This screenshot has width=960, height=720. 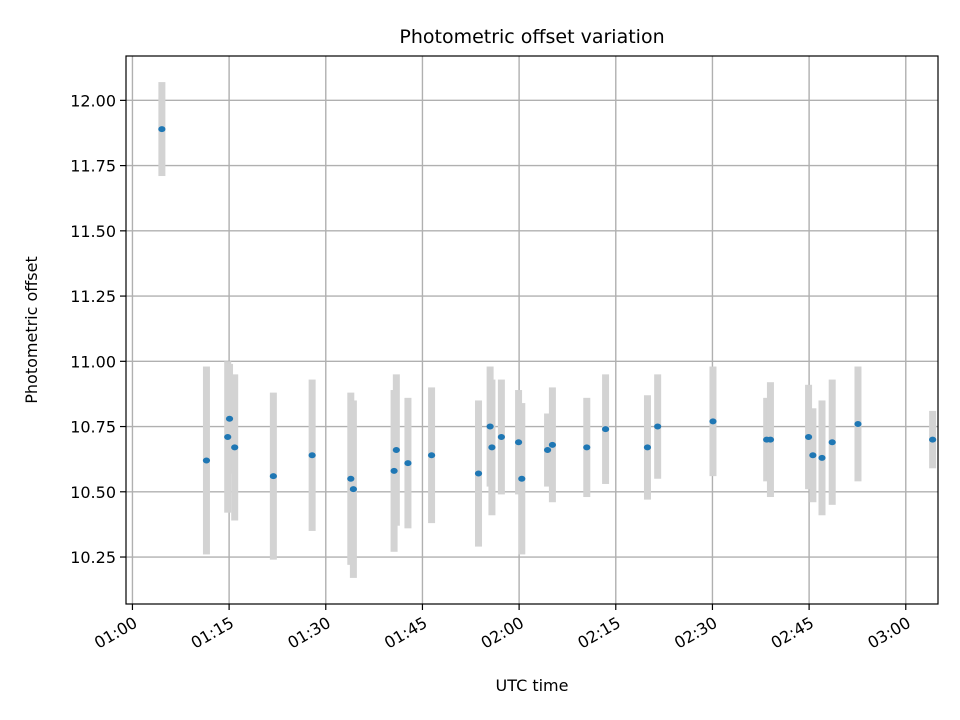 I want to click on x-axis-label: UTC time, so click(x=532, y=685).